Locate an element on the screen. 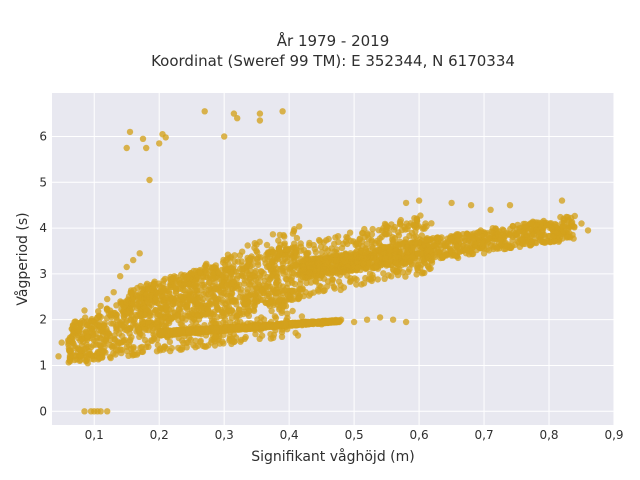  chart-title-line-1: År 1979 - 2019 is located at coordinates (333, 40).